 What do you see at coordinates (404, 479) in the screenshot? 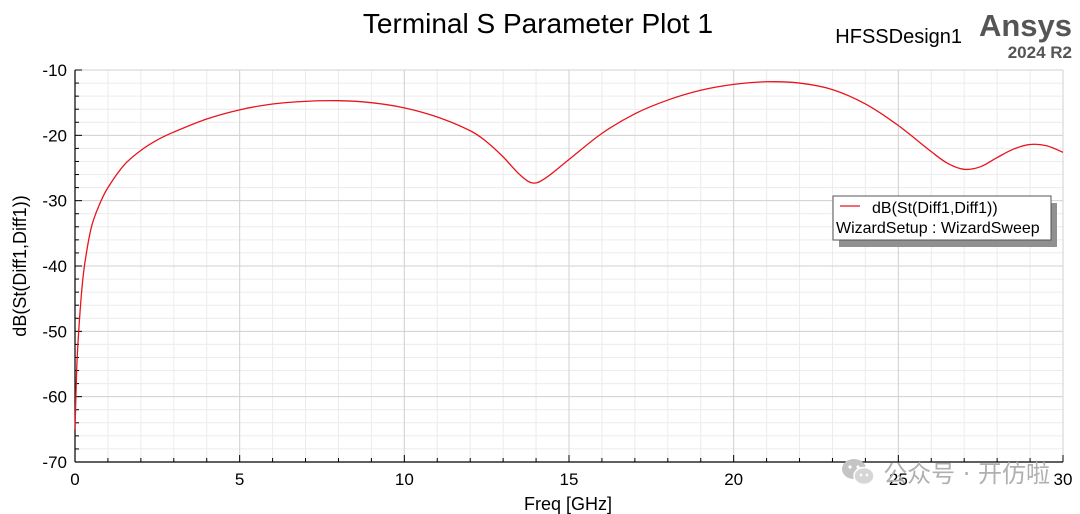
I see `x-tick-label: 10` at bounding box center [404, 479].